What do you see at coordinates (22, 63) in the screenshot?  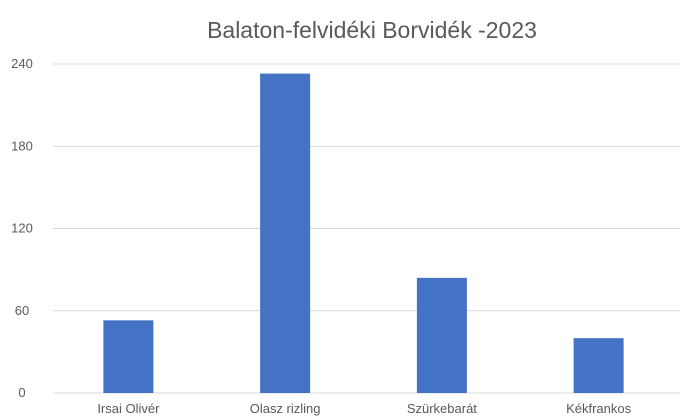 I see `y-tick-label: 240` at bounding box center [22, 63].